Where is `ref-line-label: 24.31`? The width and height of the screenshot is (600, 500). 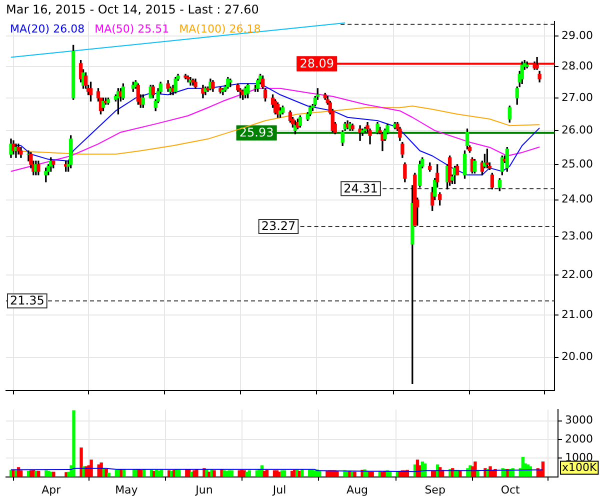 ref-line-label: 24.31 is located at coordinates (361, 188).